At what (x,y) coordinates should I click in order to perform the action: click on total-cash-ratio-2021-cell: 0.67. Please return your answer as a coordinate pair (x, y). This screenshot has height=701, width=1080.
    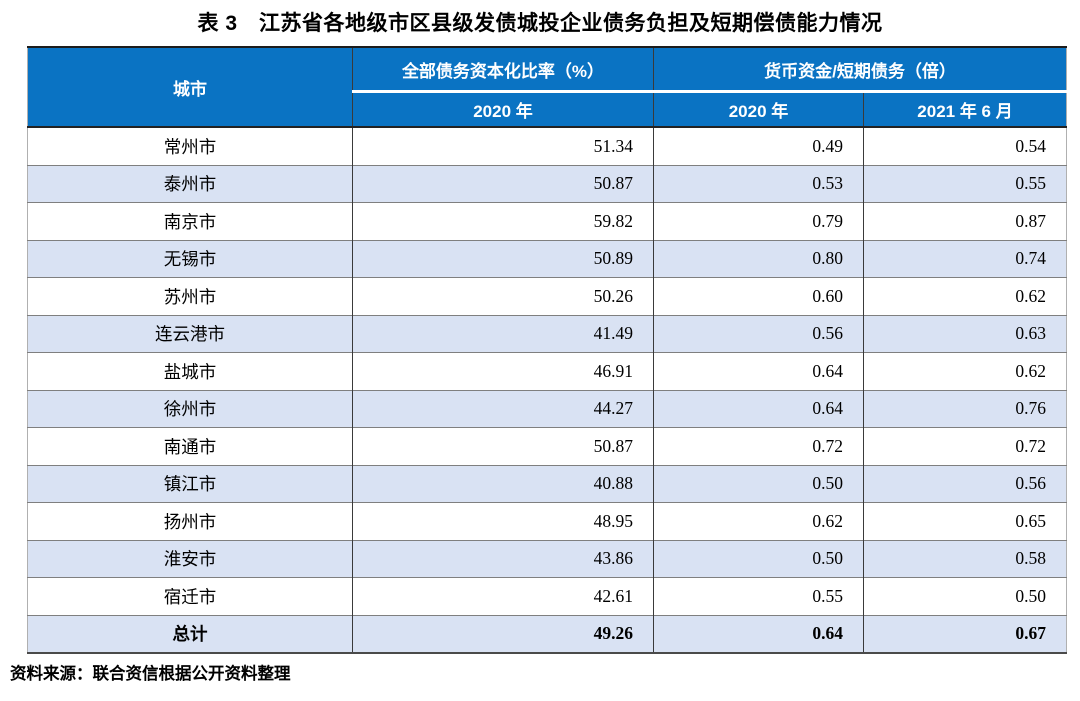
    Looking at the image, I should click on (964, 633).